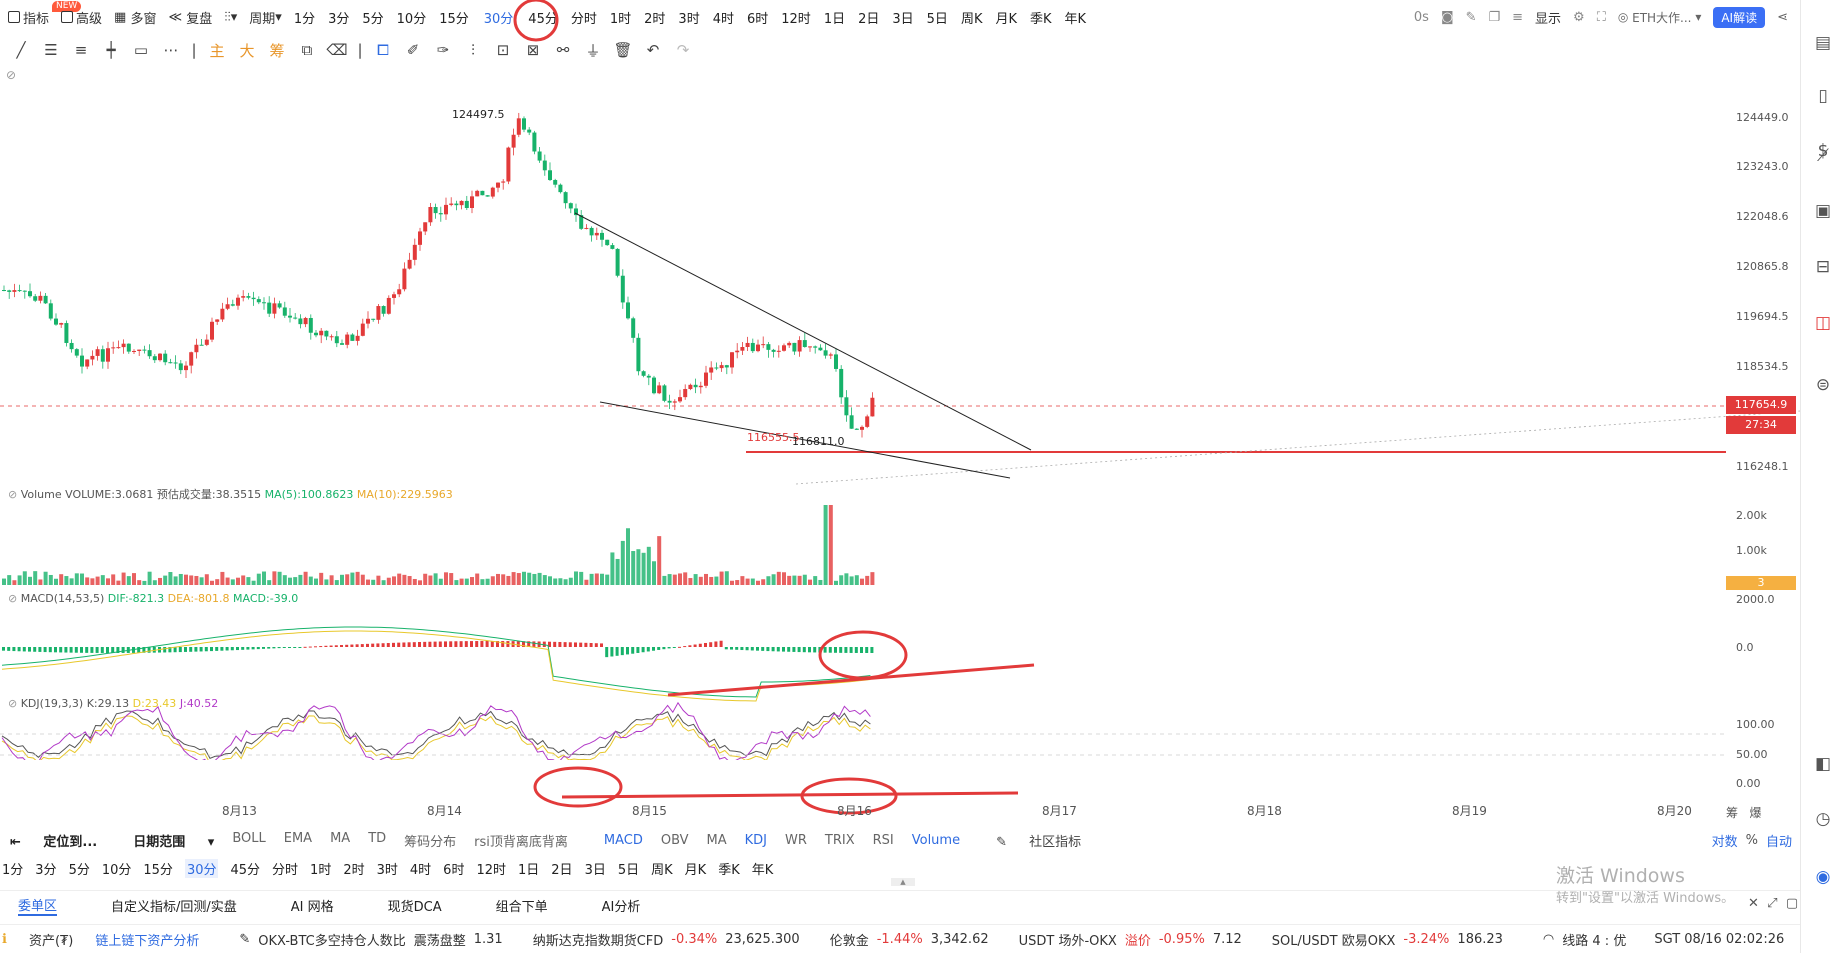 The height and width of the screenshot is (953, 1844). I want to click on interval-button-10: 3时, so click(689, 19).